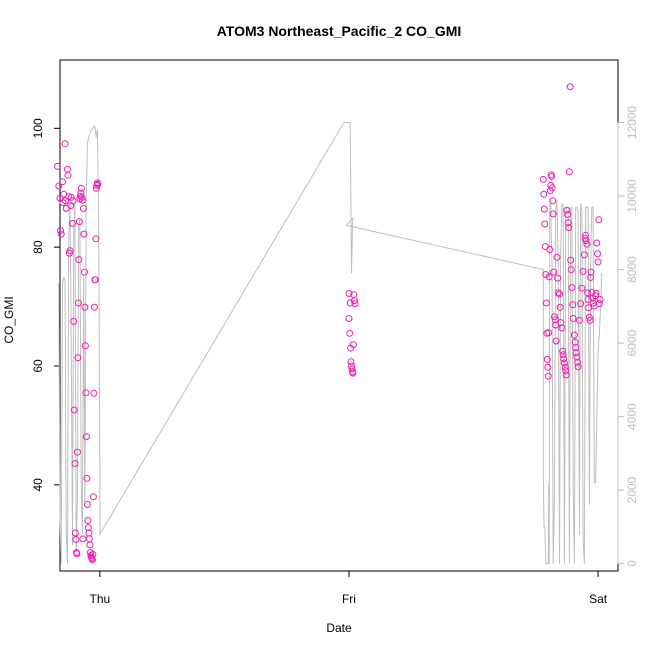  Describe the element at coordinates (38, 485) in the screenshot. I see `y-tick-label: 40` at that location.